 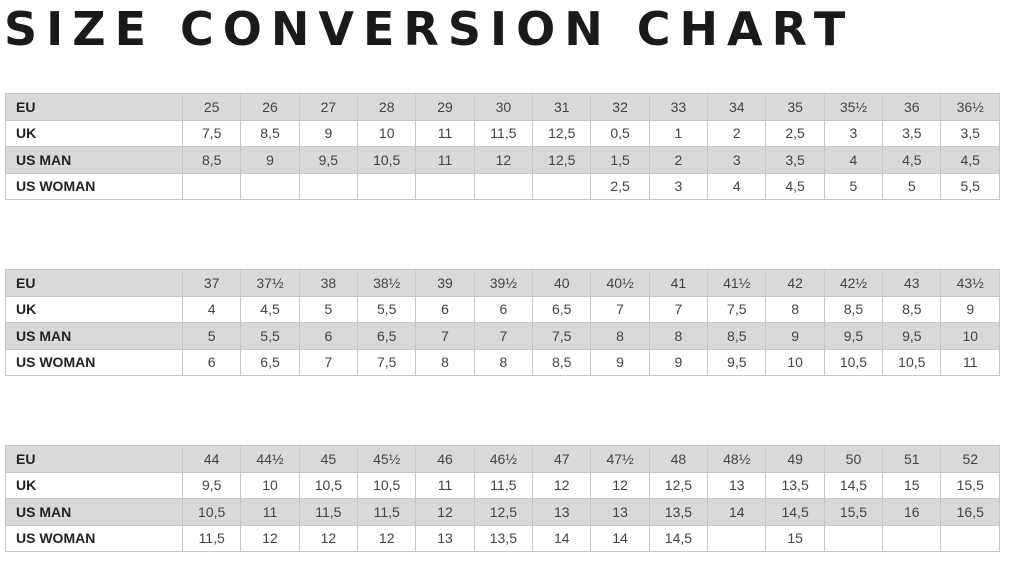 I want to click on page-title: SIZE CONVERSION CHART, so click(x=429, y=29).